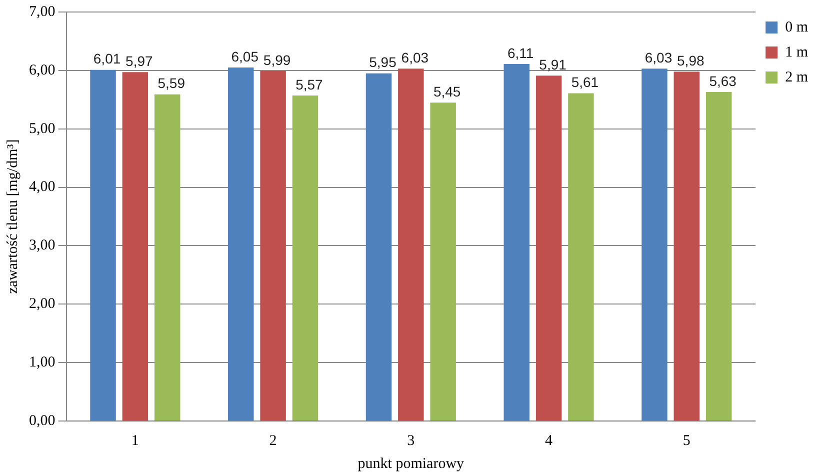  I want to click on legend-label: 2 m, so click(796, 77).